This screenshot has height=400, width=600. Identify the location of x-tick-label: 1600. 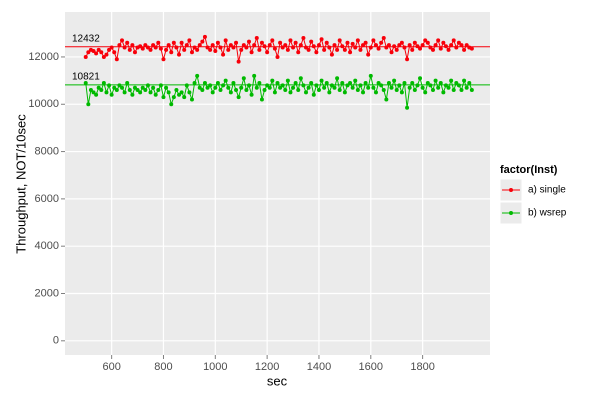
(371, 367).